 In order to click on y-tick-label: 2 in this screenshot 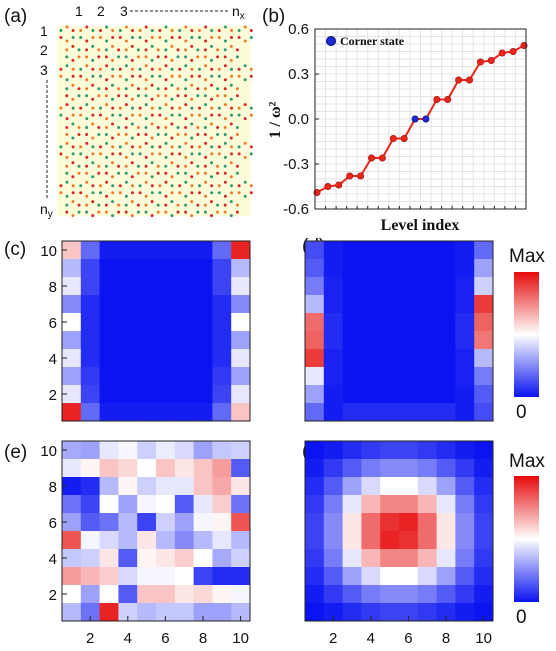, I will do `click(53, 395)`.